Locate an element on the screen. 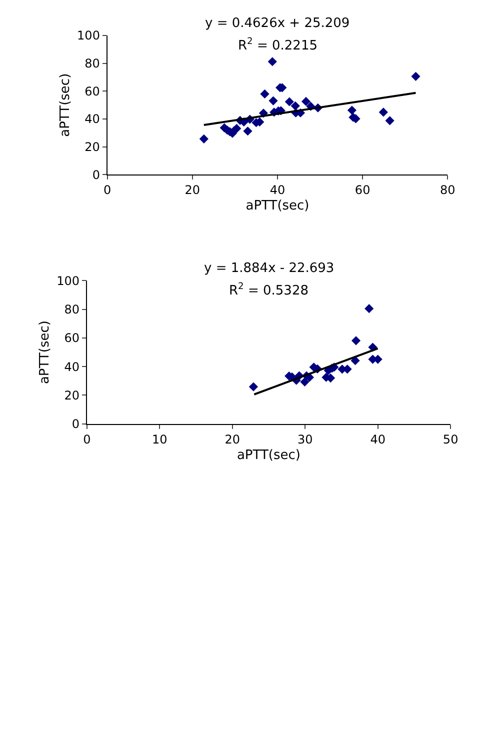  x-tick-label: 50 is located at coordinates (450, 439).